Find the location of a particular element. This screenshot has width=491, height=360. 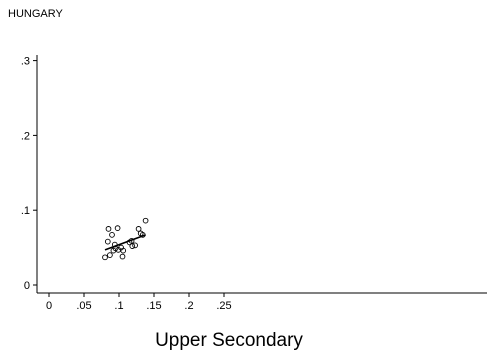

x-tick-label: .15 is located at coordinates (153, 306).